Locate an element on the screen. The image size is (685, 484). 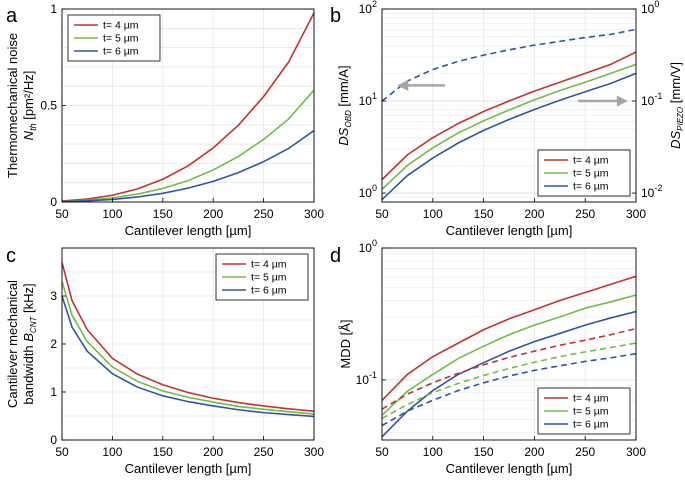
panel-letter: b is located at coordinates (335, 16).